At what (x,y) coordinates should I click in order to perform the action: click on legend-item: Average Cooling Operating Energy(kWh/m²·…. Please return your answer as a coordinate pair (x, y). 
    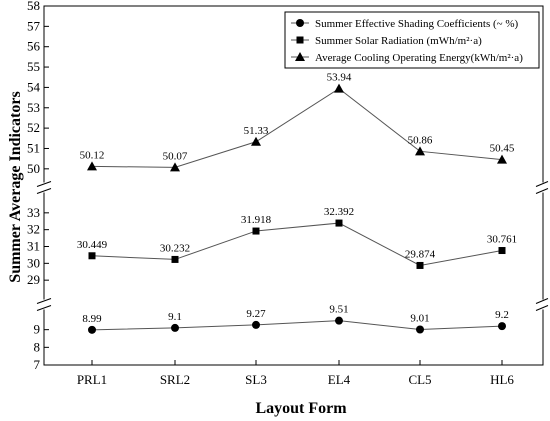
    Looking at the image, I should click on (407, 58).